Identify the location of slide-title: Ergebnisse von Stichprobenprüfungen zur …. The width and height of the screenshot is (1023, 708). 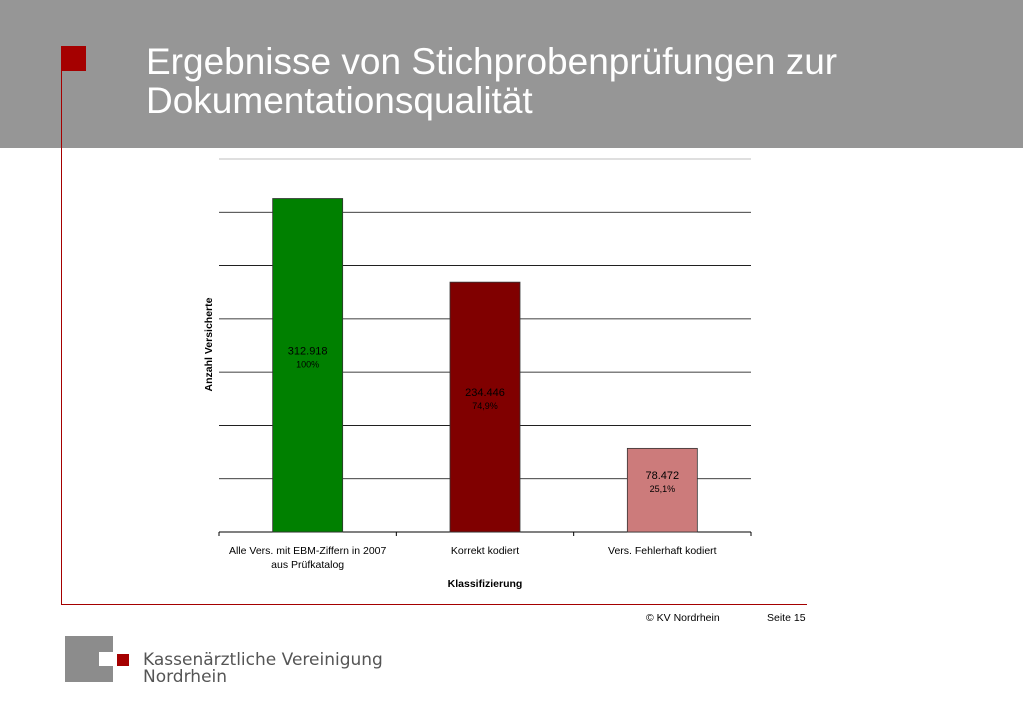
(576, 81).